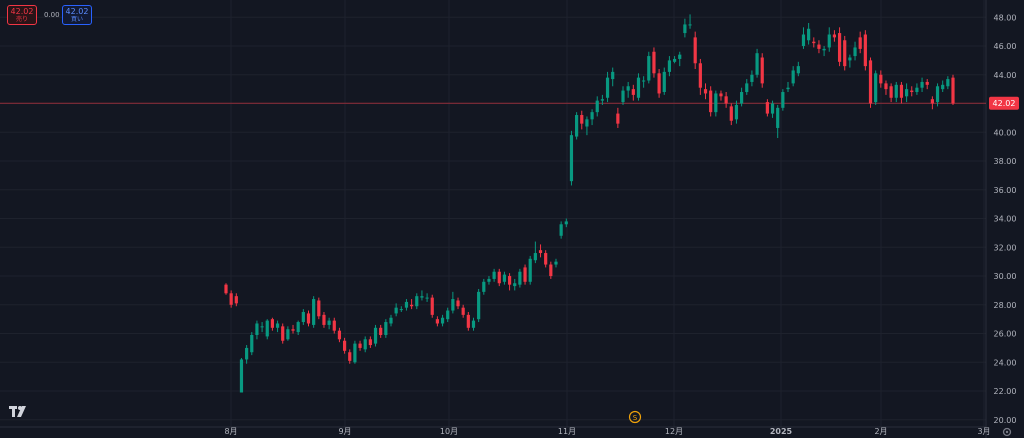 The image size is (1024, 438). What do you see at coordinates (21, 19) in the screenshot?
I see `sell-label: 売り` at bounding box center [21, 19].